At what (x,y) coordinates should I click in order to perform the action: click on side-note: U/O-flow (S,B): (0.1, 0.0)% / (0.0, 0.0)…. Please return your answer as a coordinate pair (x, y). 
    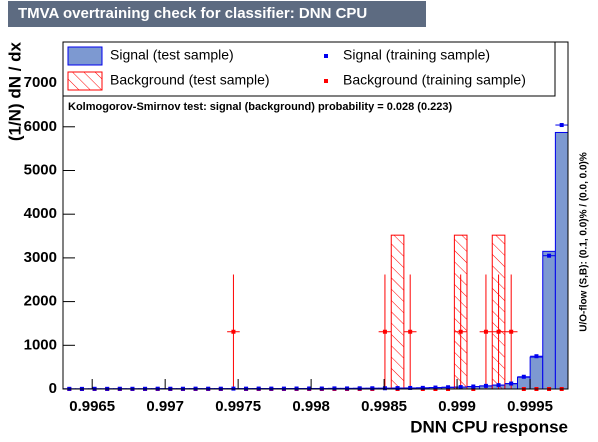
    Looking at the image, I should click on (584, 242).